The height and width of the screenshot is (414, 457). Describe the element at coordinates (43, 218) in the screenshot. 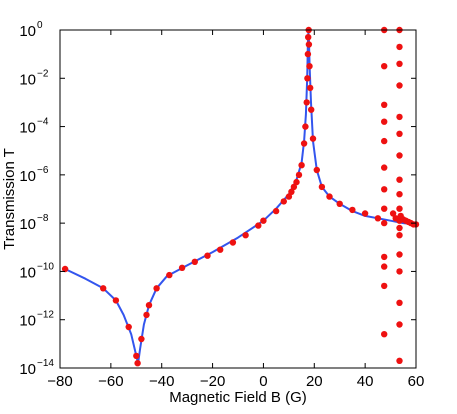

I see `y-tick-exponent: −8` at that location.